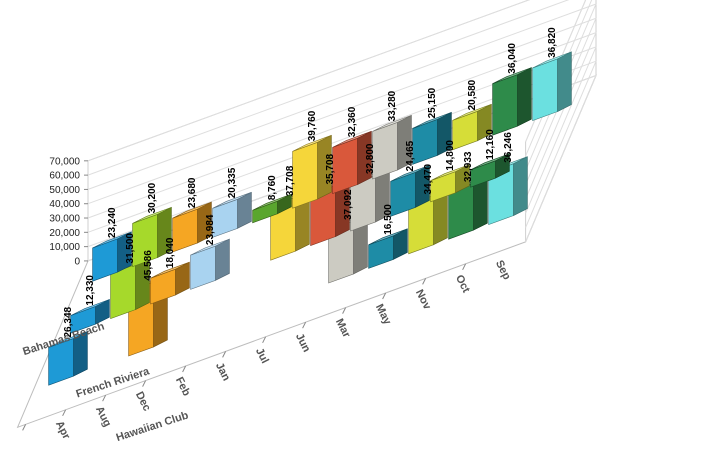  Describe the element at coordinates (450, 155) in the screenshot. I see `data-label: 14,800` at that location.